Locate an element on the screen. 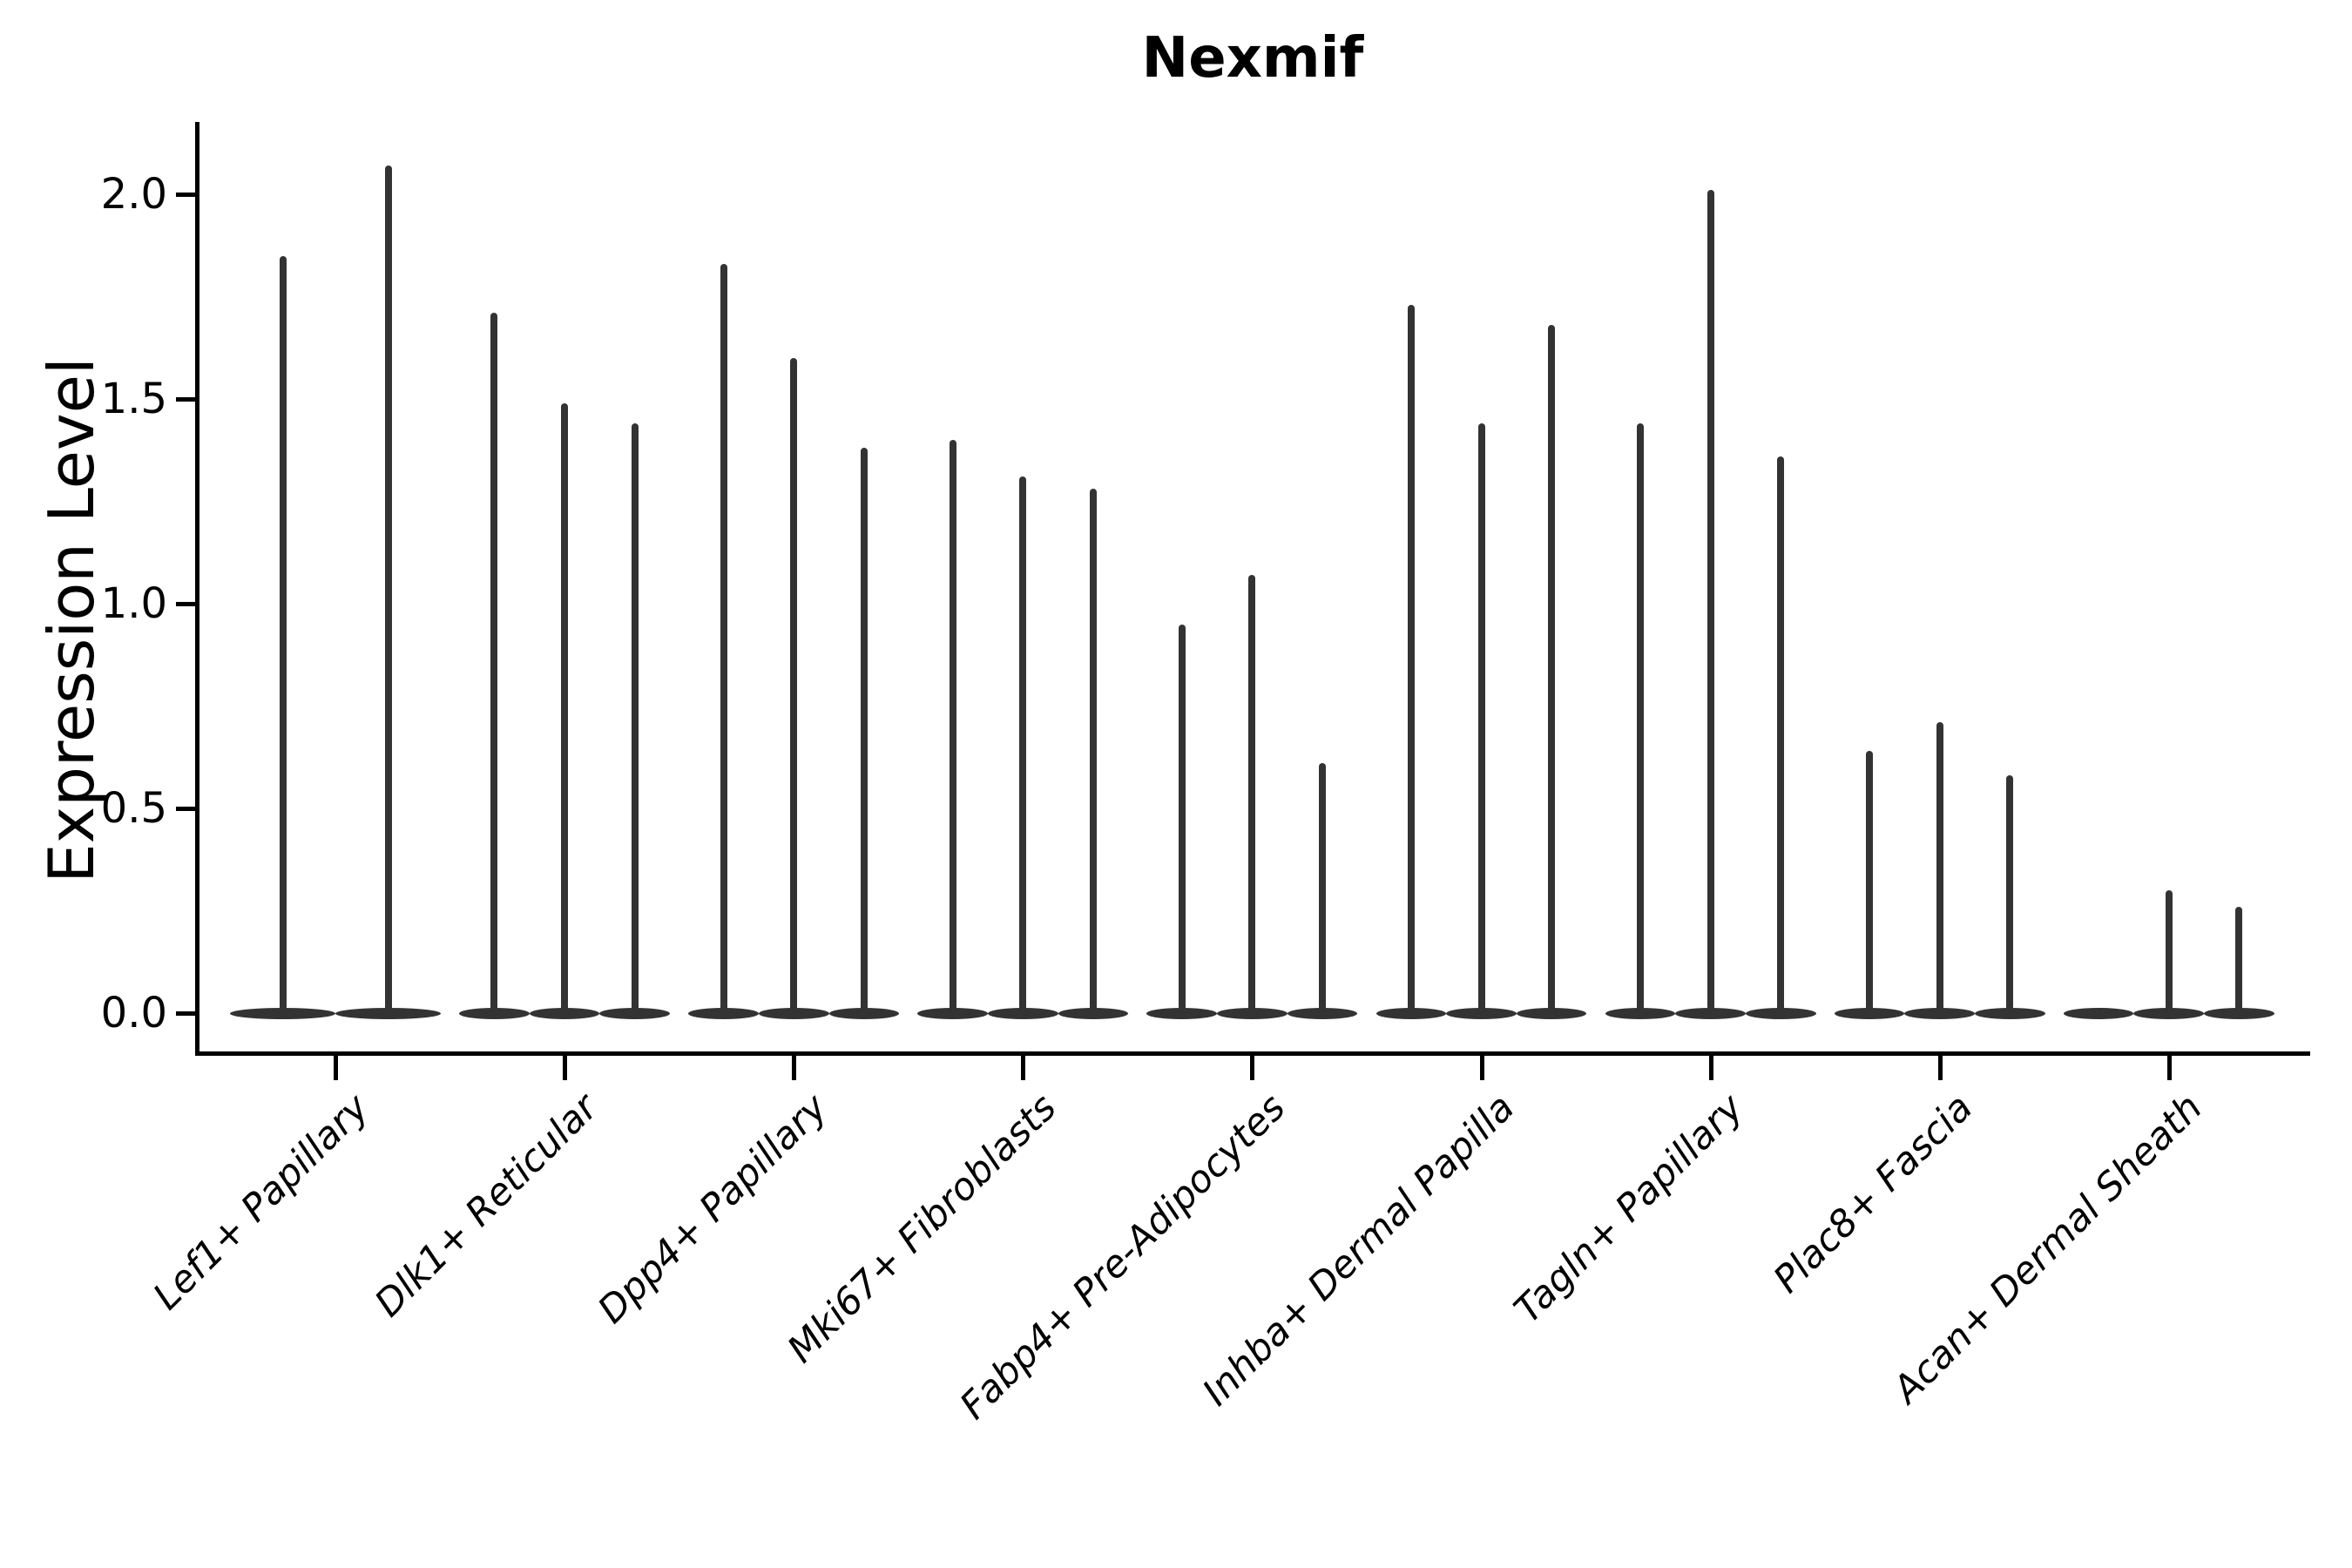  x-axis-tick-label: Plac8+ Fascia is located at coordinates (1874, 1193).